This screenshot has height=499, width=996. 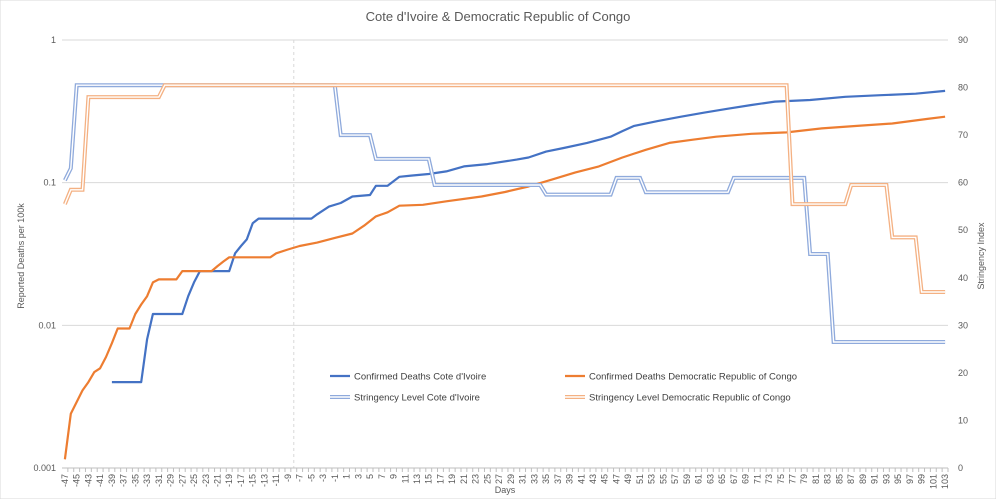 I want to click on x-tick-label: 67, so click(x=734, y=479).